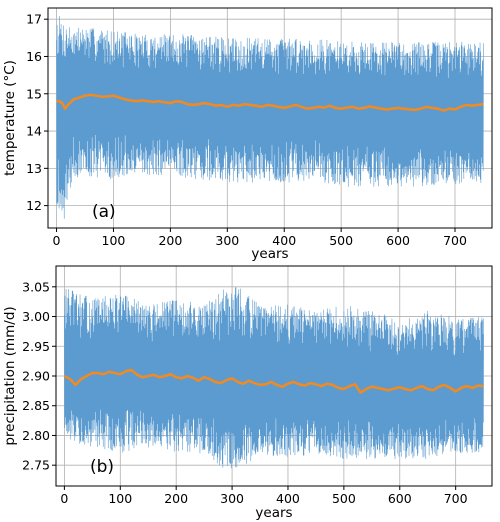 Image resolution: width=500 pixels, height=522 pixels. What do you see at coordinates (34, 56) in the screenshot?
I see `y-tick-label: 16` at bounding box center [34, 56].